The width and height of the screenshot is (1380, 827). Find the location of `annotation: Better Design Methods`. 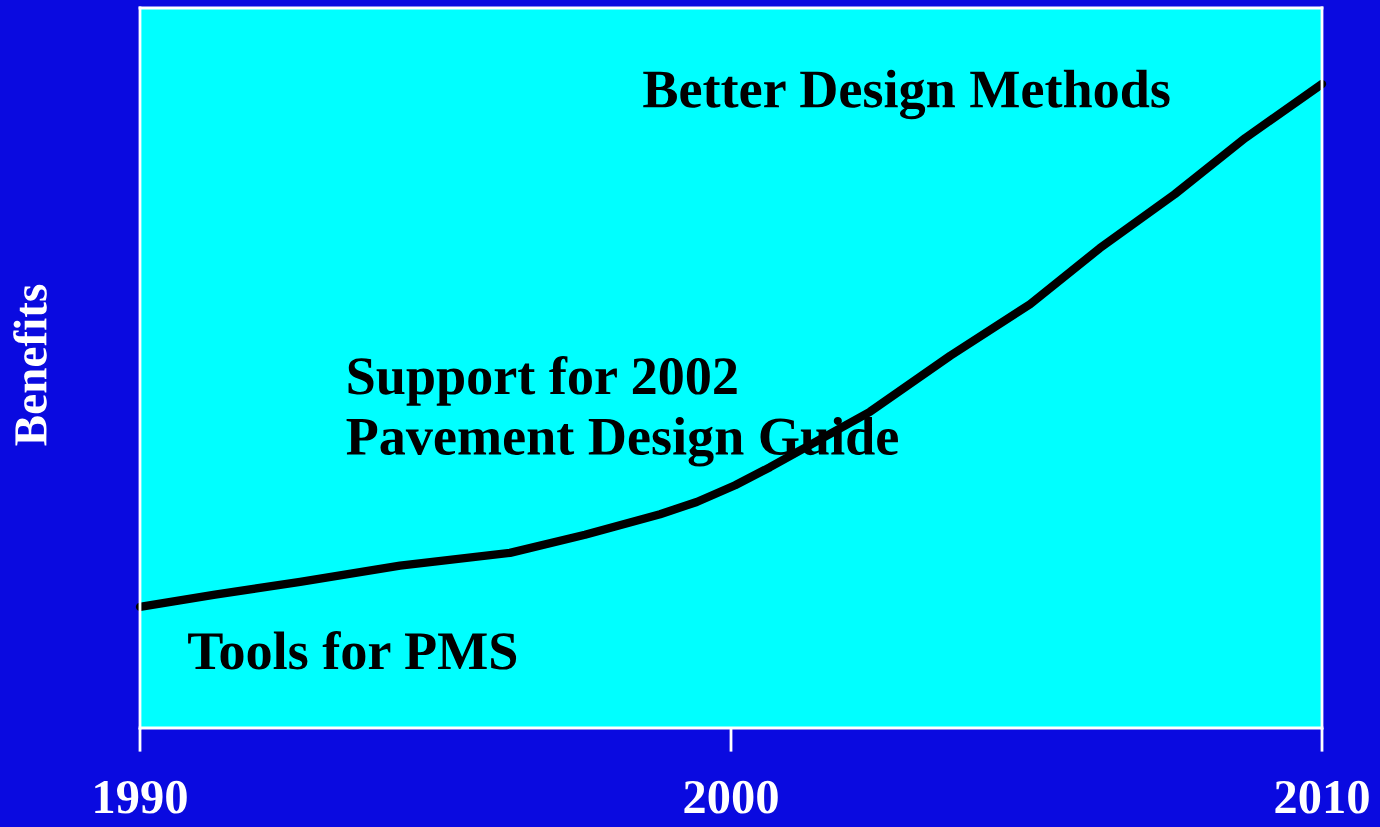

annotation: Better Design Methods is located at coordinates (906, 94).